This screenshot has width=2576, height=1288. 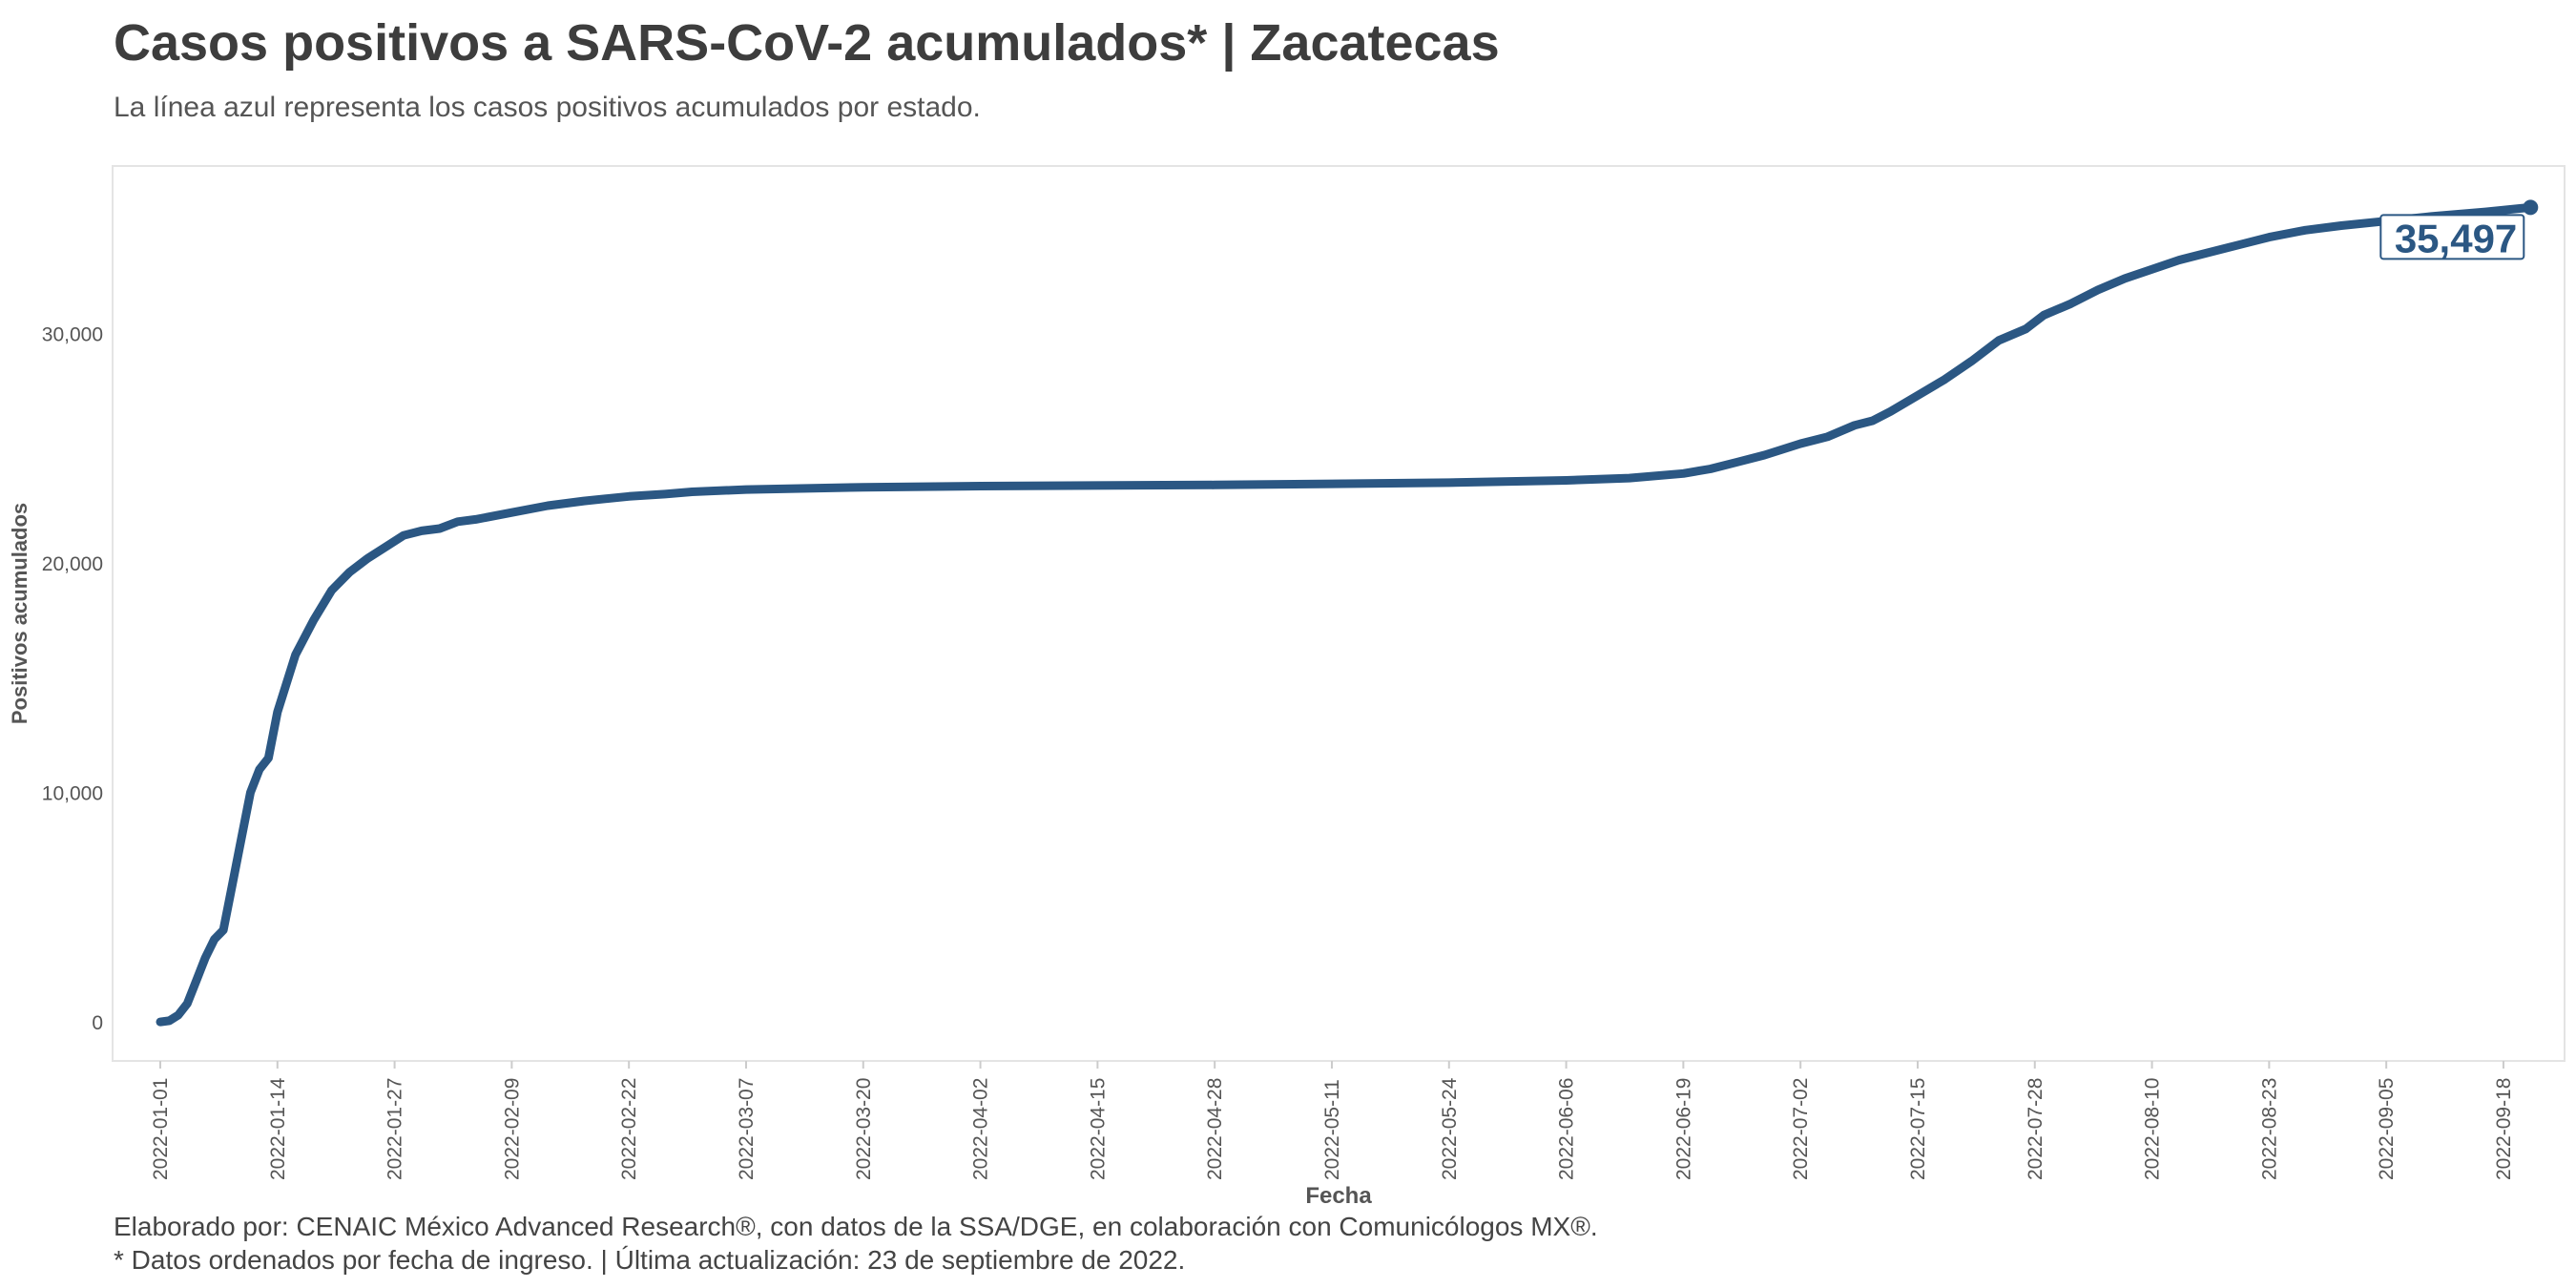 I want to click on x-tick-label: 2022-01-01, so click(x=161, y=1129).